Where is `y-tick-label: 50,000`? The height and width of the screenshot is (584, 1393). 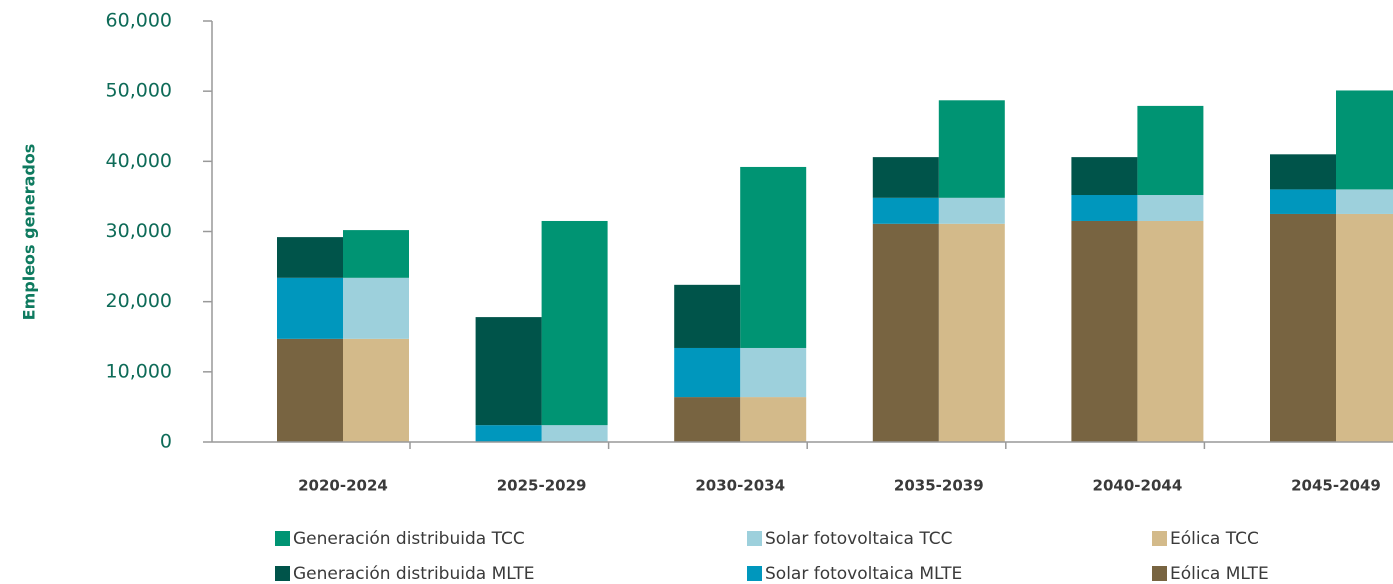
y-tick-label: 50,000 is located at coordinates (139, 91).